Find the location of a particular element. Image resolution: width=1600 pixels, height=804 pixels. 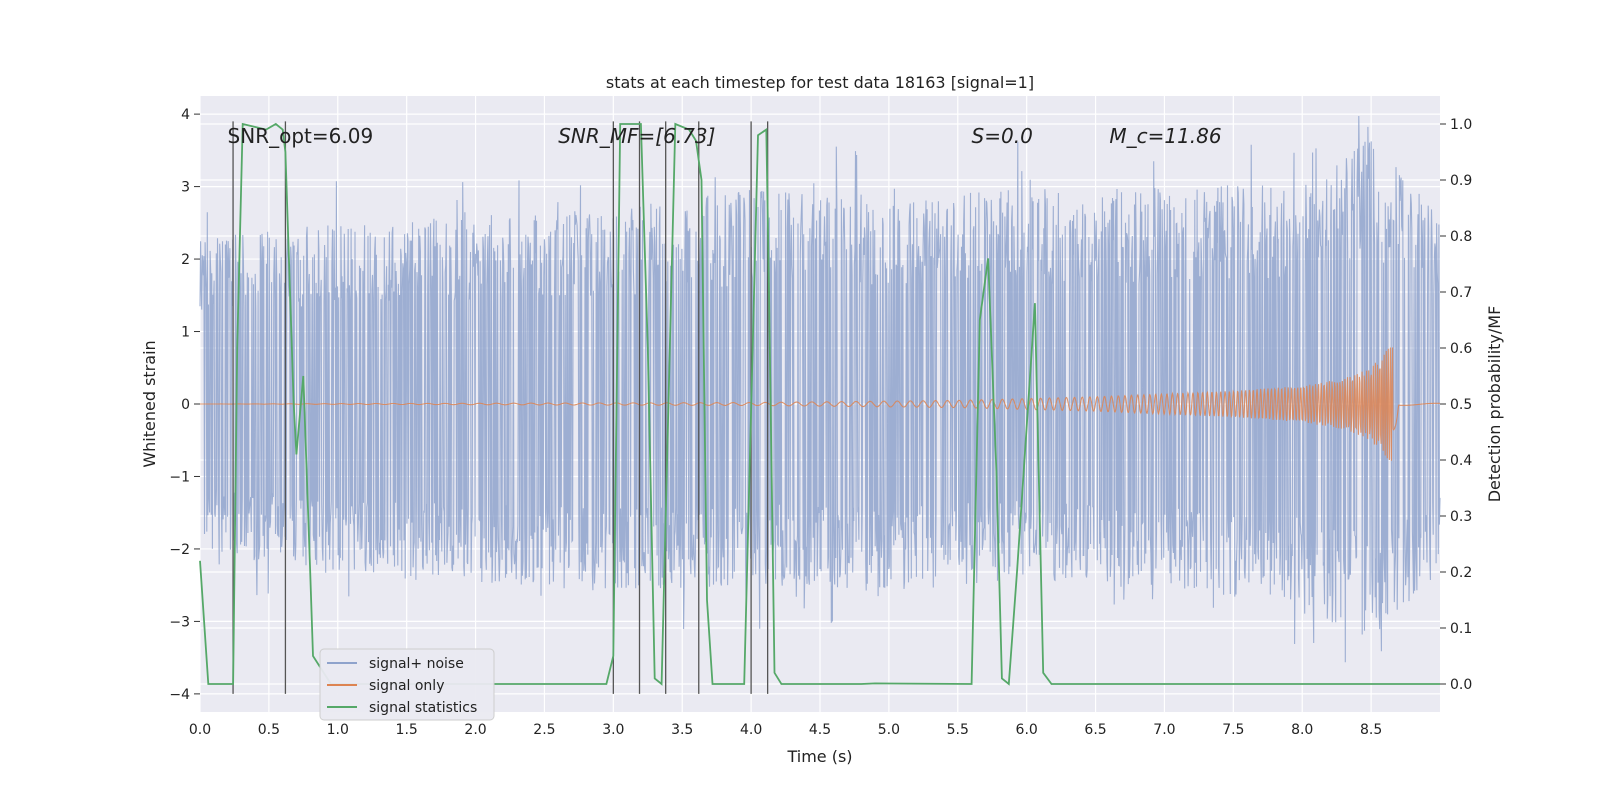

x-tick-label: 3.0 is located at coordinates (613, 730).